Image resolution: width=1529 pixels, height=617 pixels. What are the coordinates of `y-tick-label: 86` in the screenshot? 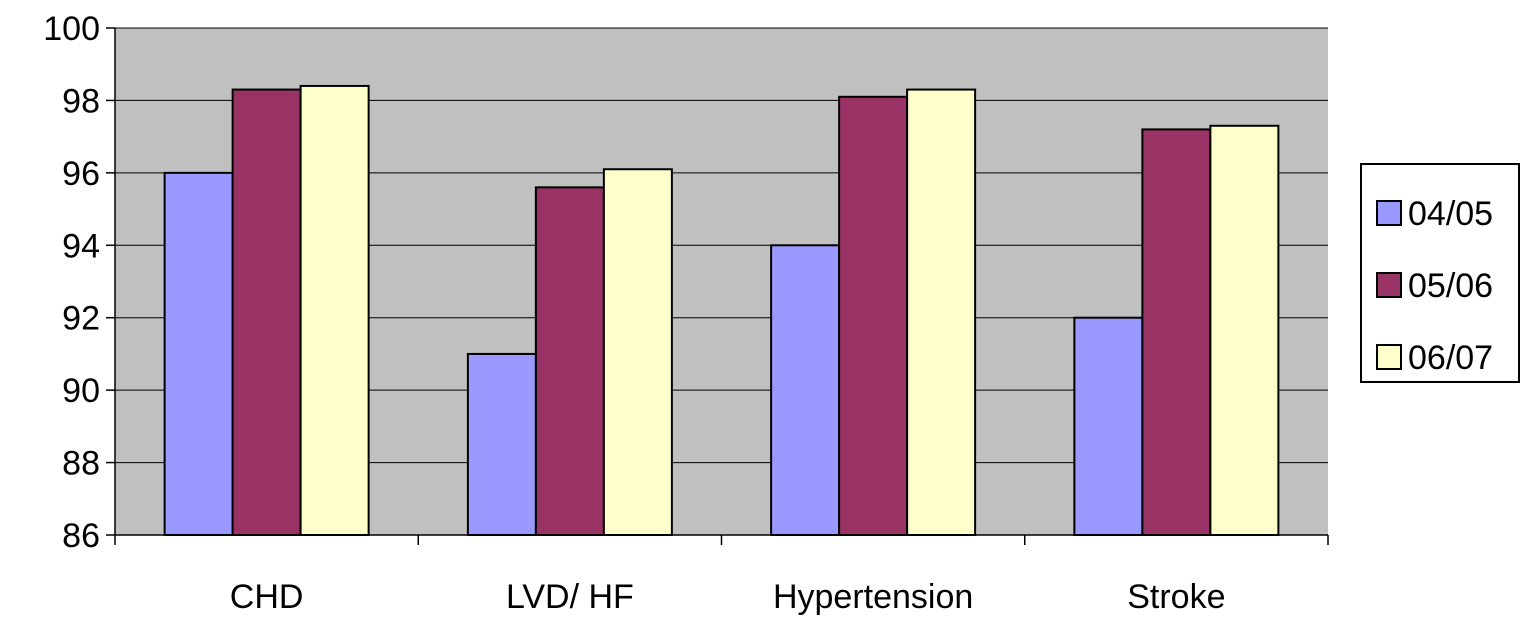 It's located at (81, 536).